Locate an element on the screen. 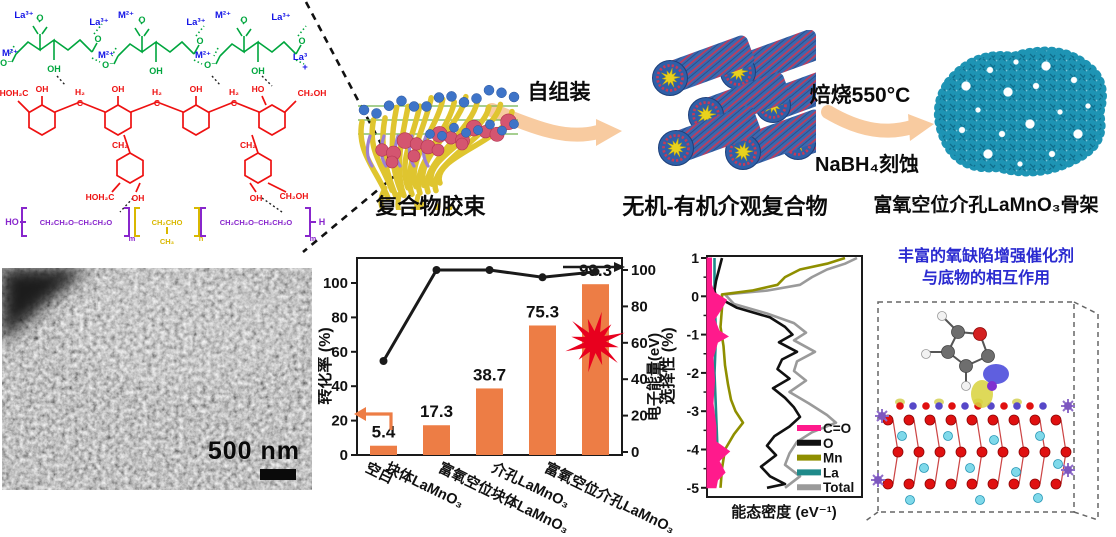 The height and width of the screenshot is (537, 1116). svg-text: 75.3 is located at coordinates (542, 311).